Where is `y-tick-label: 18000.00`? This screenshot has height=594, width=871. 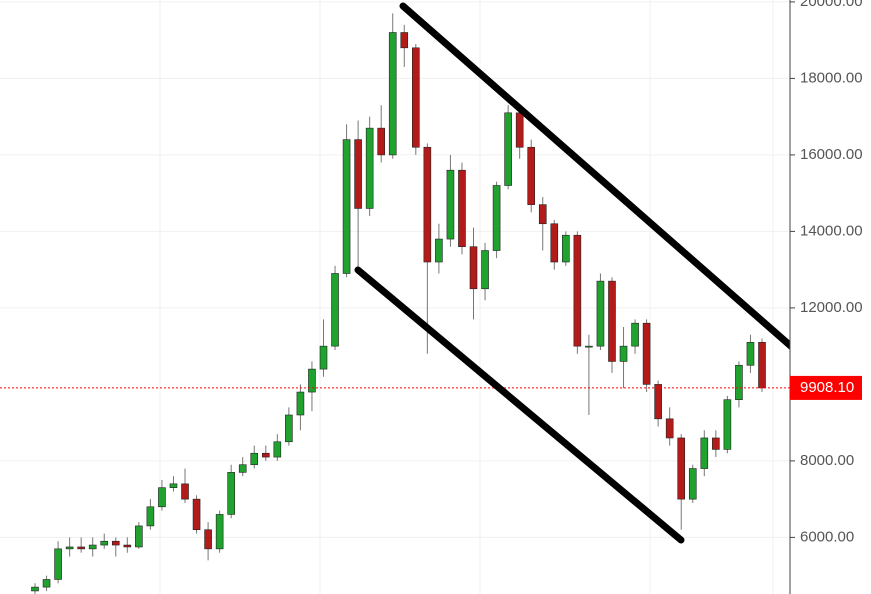 y-tick-label: 18000.00 is located at coordinates (831, 77).